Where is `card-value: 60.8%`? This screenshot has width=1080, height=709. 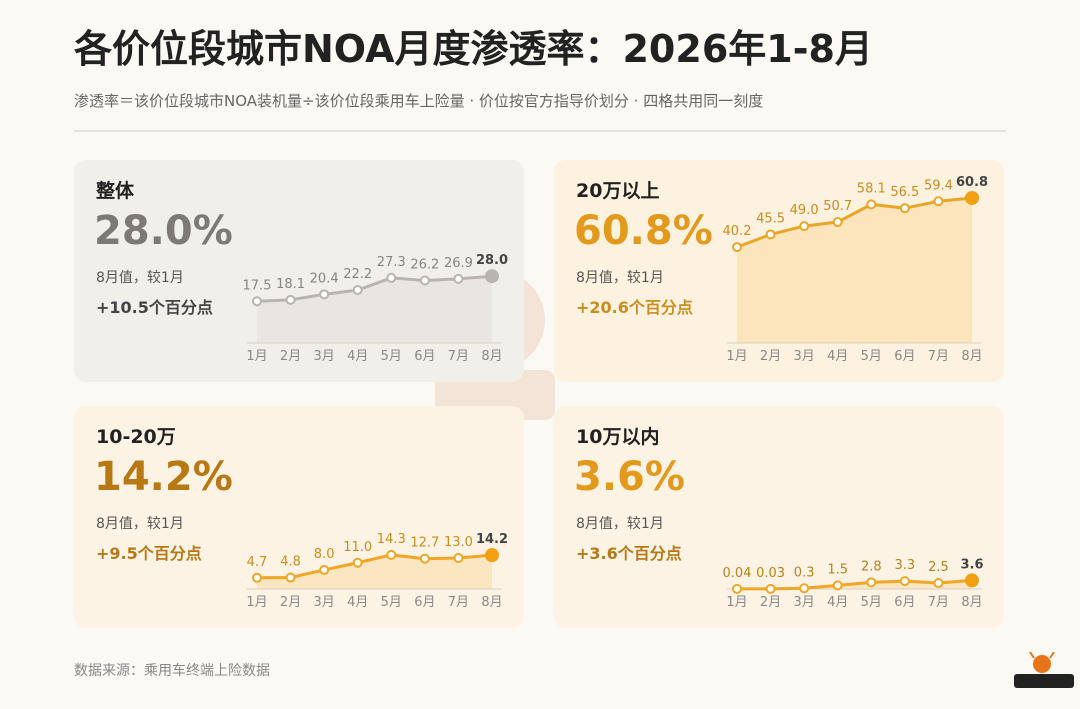 card-value: 60.8% is located at coordinates (643, 231).